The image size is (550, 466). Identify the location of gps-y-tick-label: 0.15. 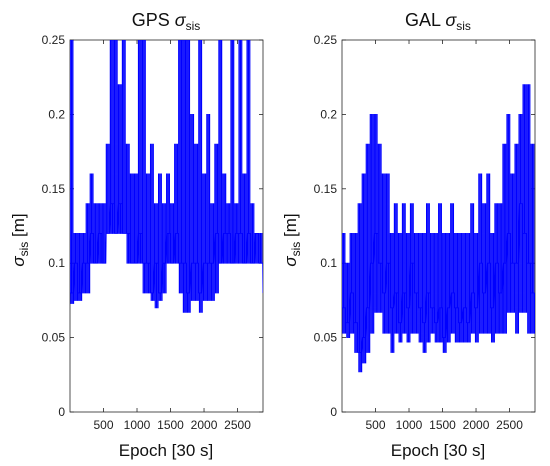
(54, 189).